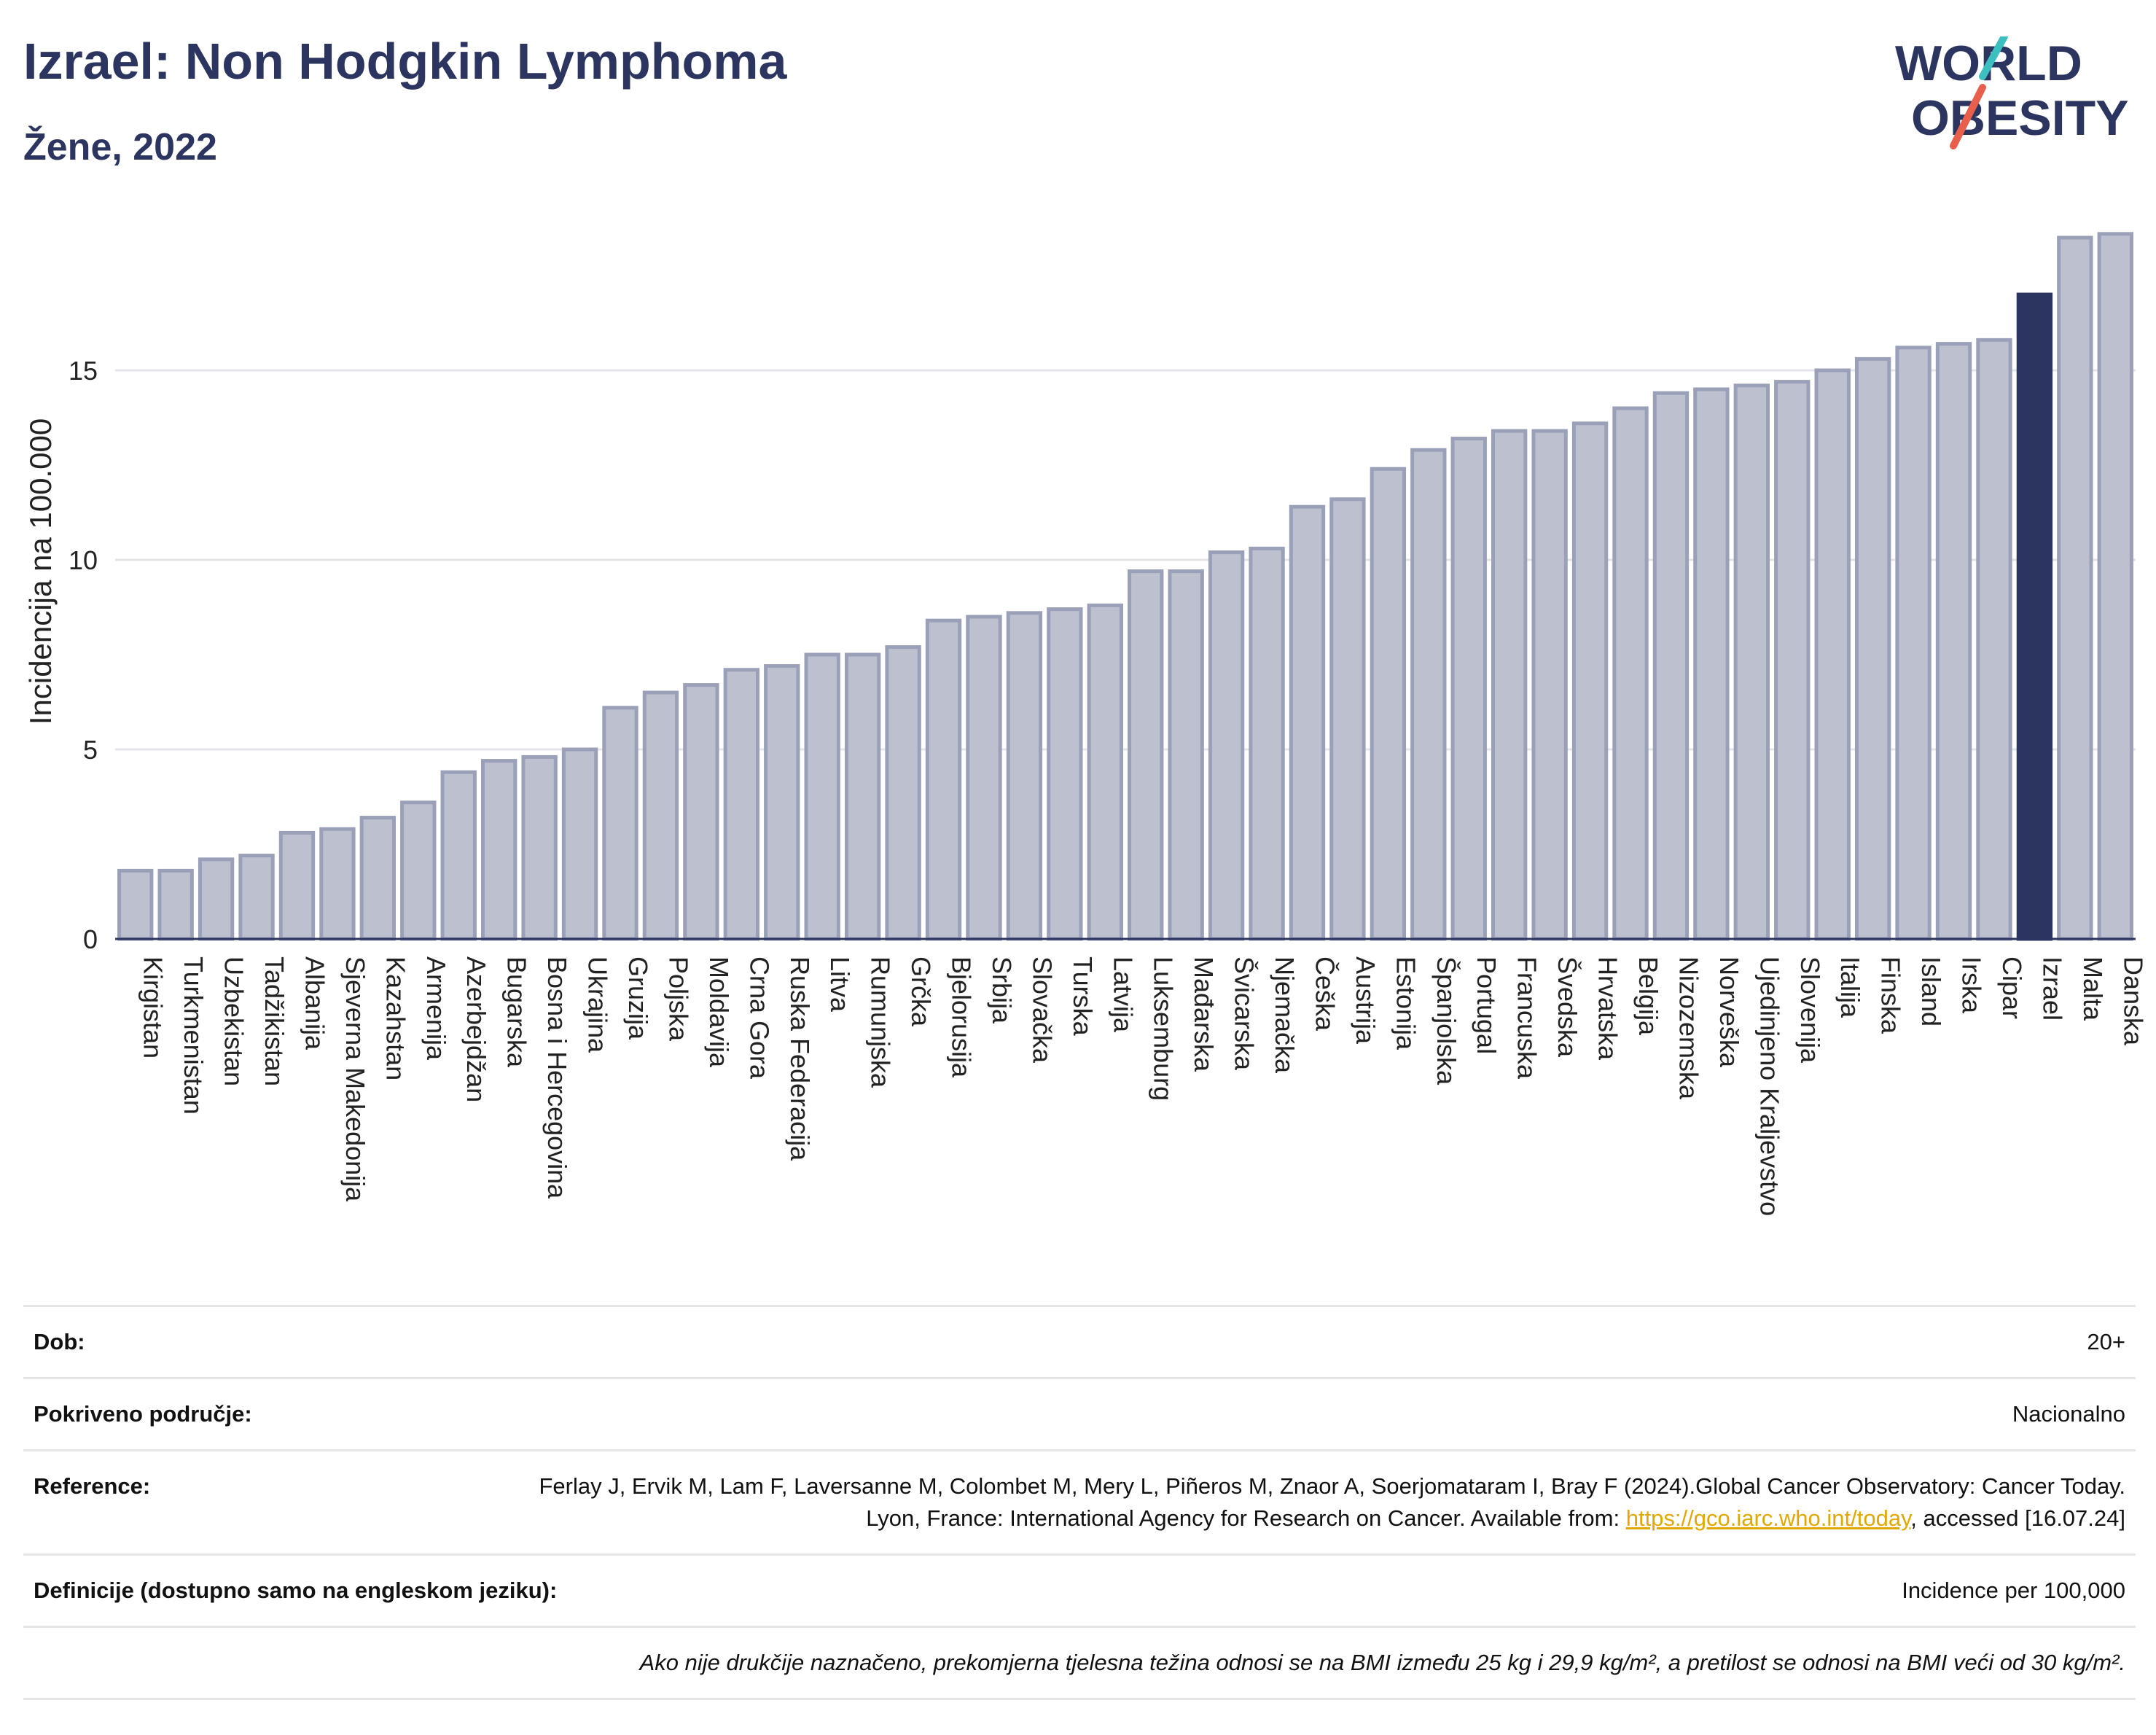 This screenshot has height=1735, width=2156. What do you see at coordinates (1972, 985) in the screenshot?
I see `x-tick-label-45: Irska` at bounding box center [1972, 985].